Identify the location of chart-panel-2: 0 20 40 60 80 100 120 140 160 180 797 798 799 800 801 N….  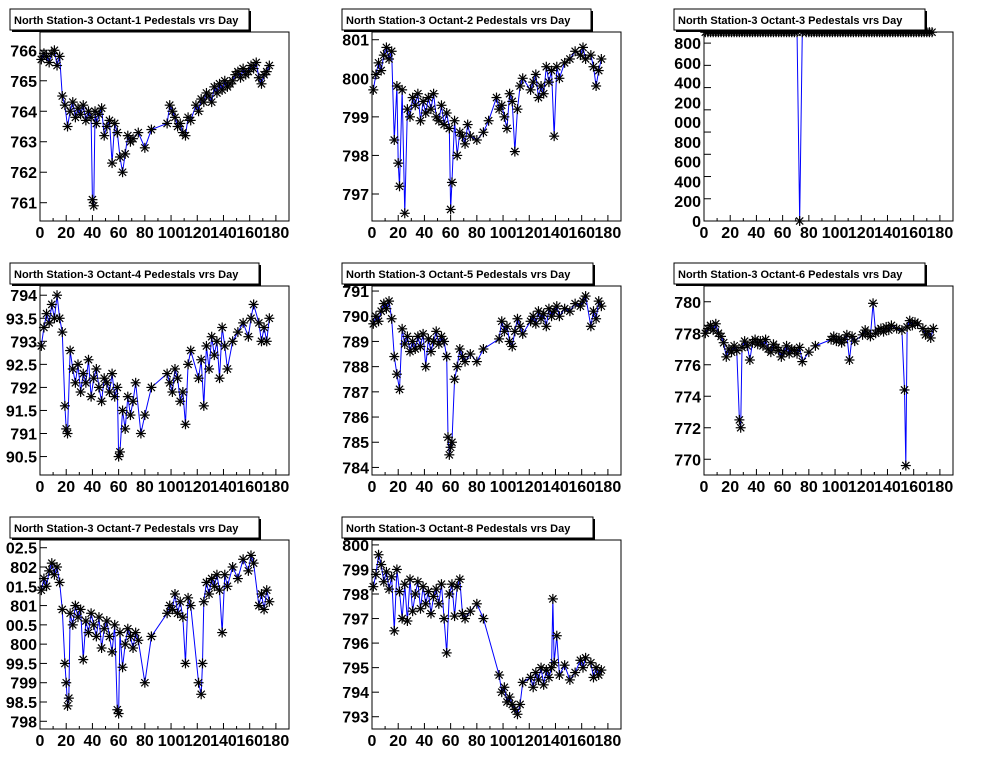
(481, 125).